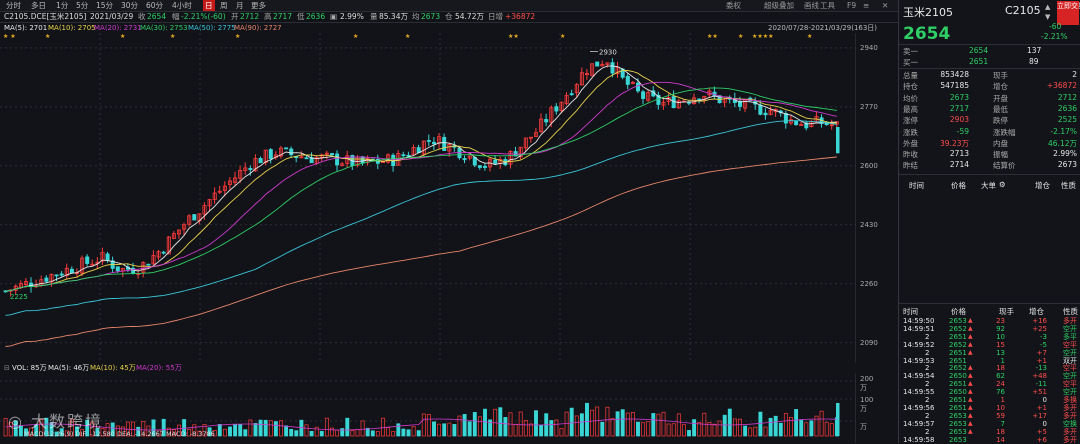 The image size is (1080, 444). Describe the element at coordinates (712, 36) in the screenshot. I see `event-star: ★★` at that location.